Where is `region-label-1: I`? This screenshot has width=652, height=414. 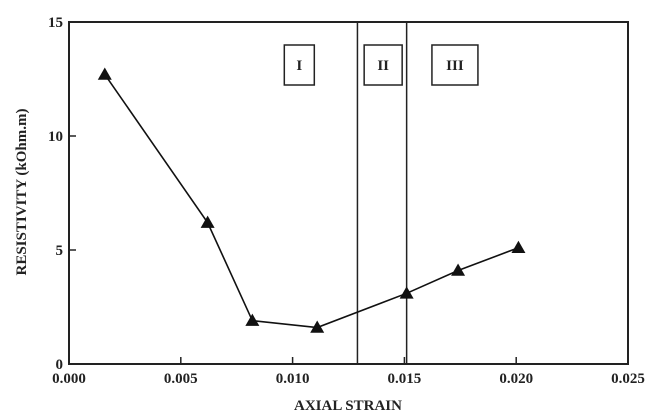 region-label-1: I is located at coordinates (299, 66).